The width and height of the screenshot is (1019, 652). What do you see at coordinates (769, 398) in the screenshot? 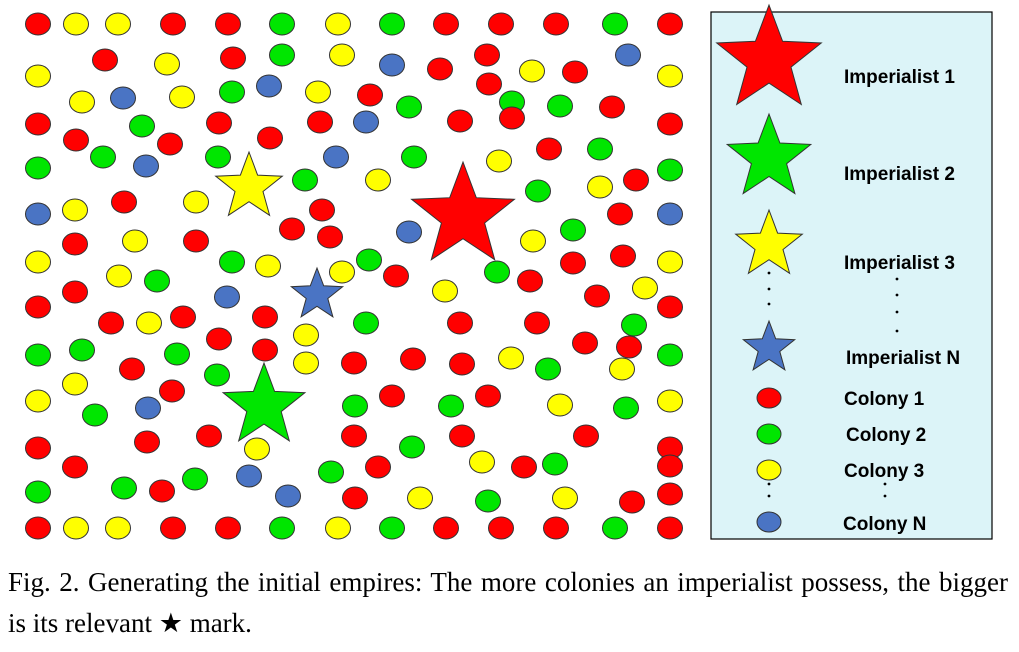
I see `legend-colony-1-marker` at bounding box center [769, 398].